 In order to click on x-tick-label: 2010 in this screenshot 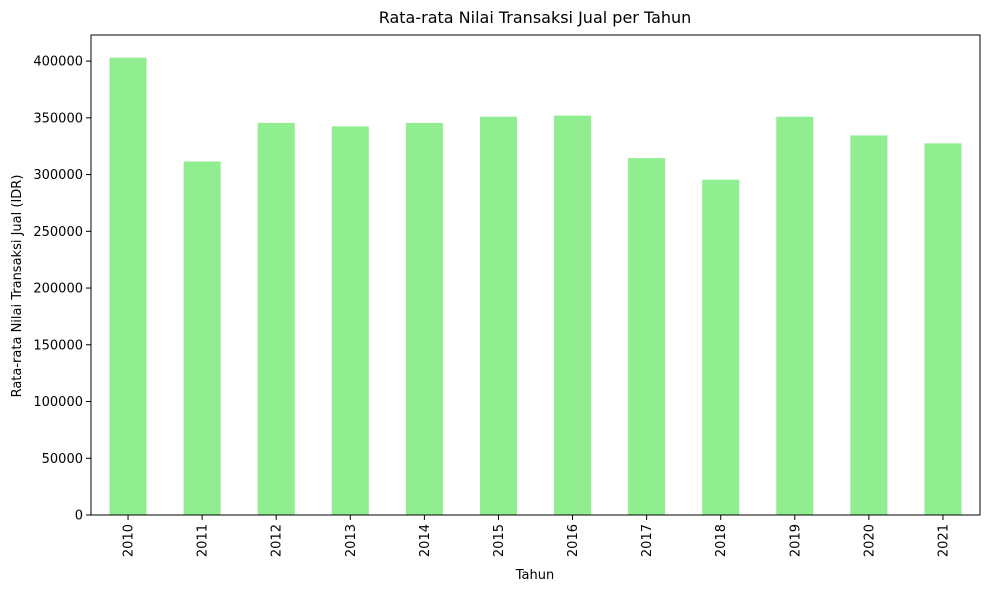, I will do `click(129, 540)`.